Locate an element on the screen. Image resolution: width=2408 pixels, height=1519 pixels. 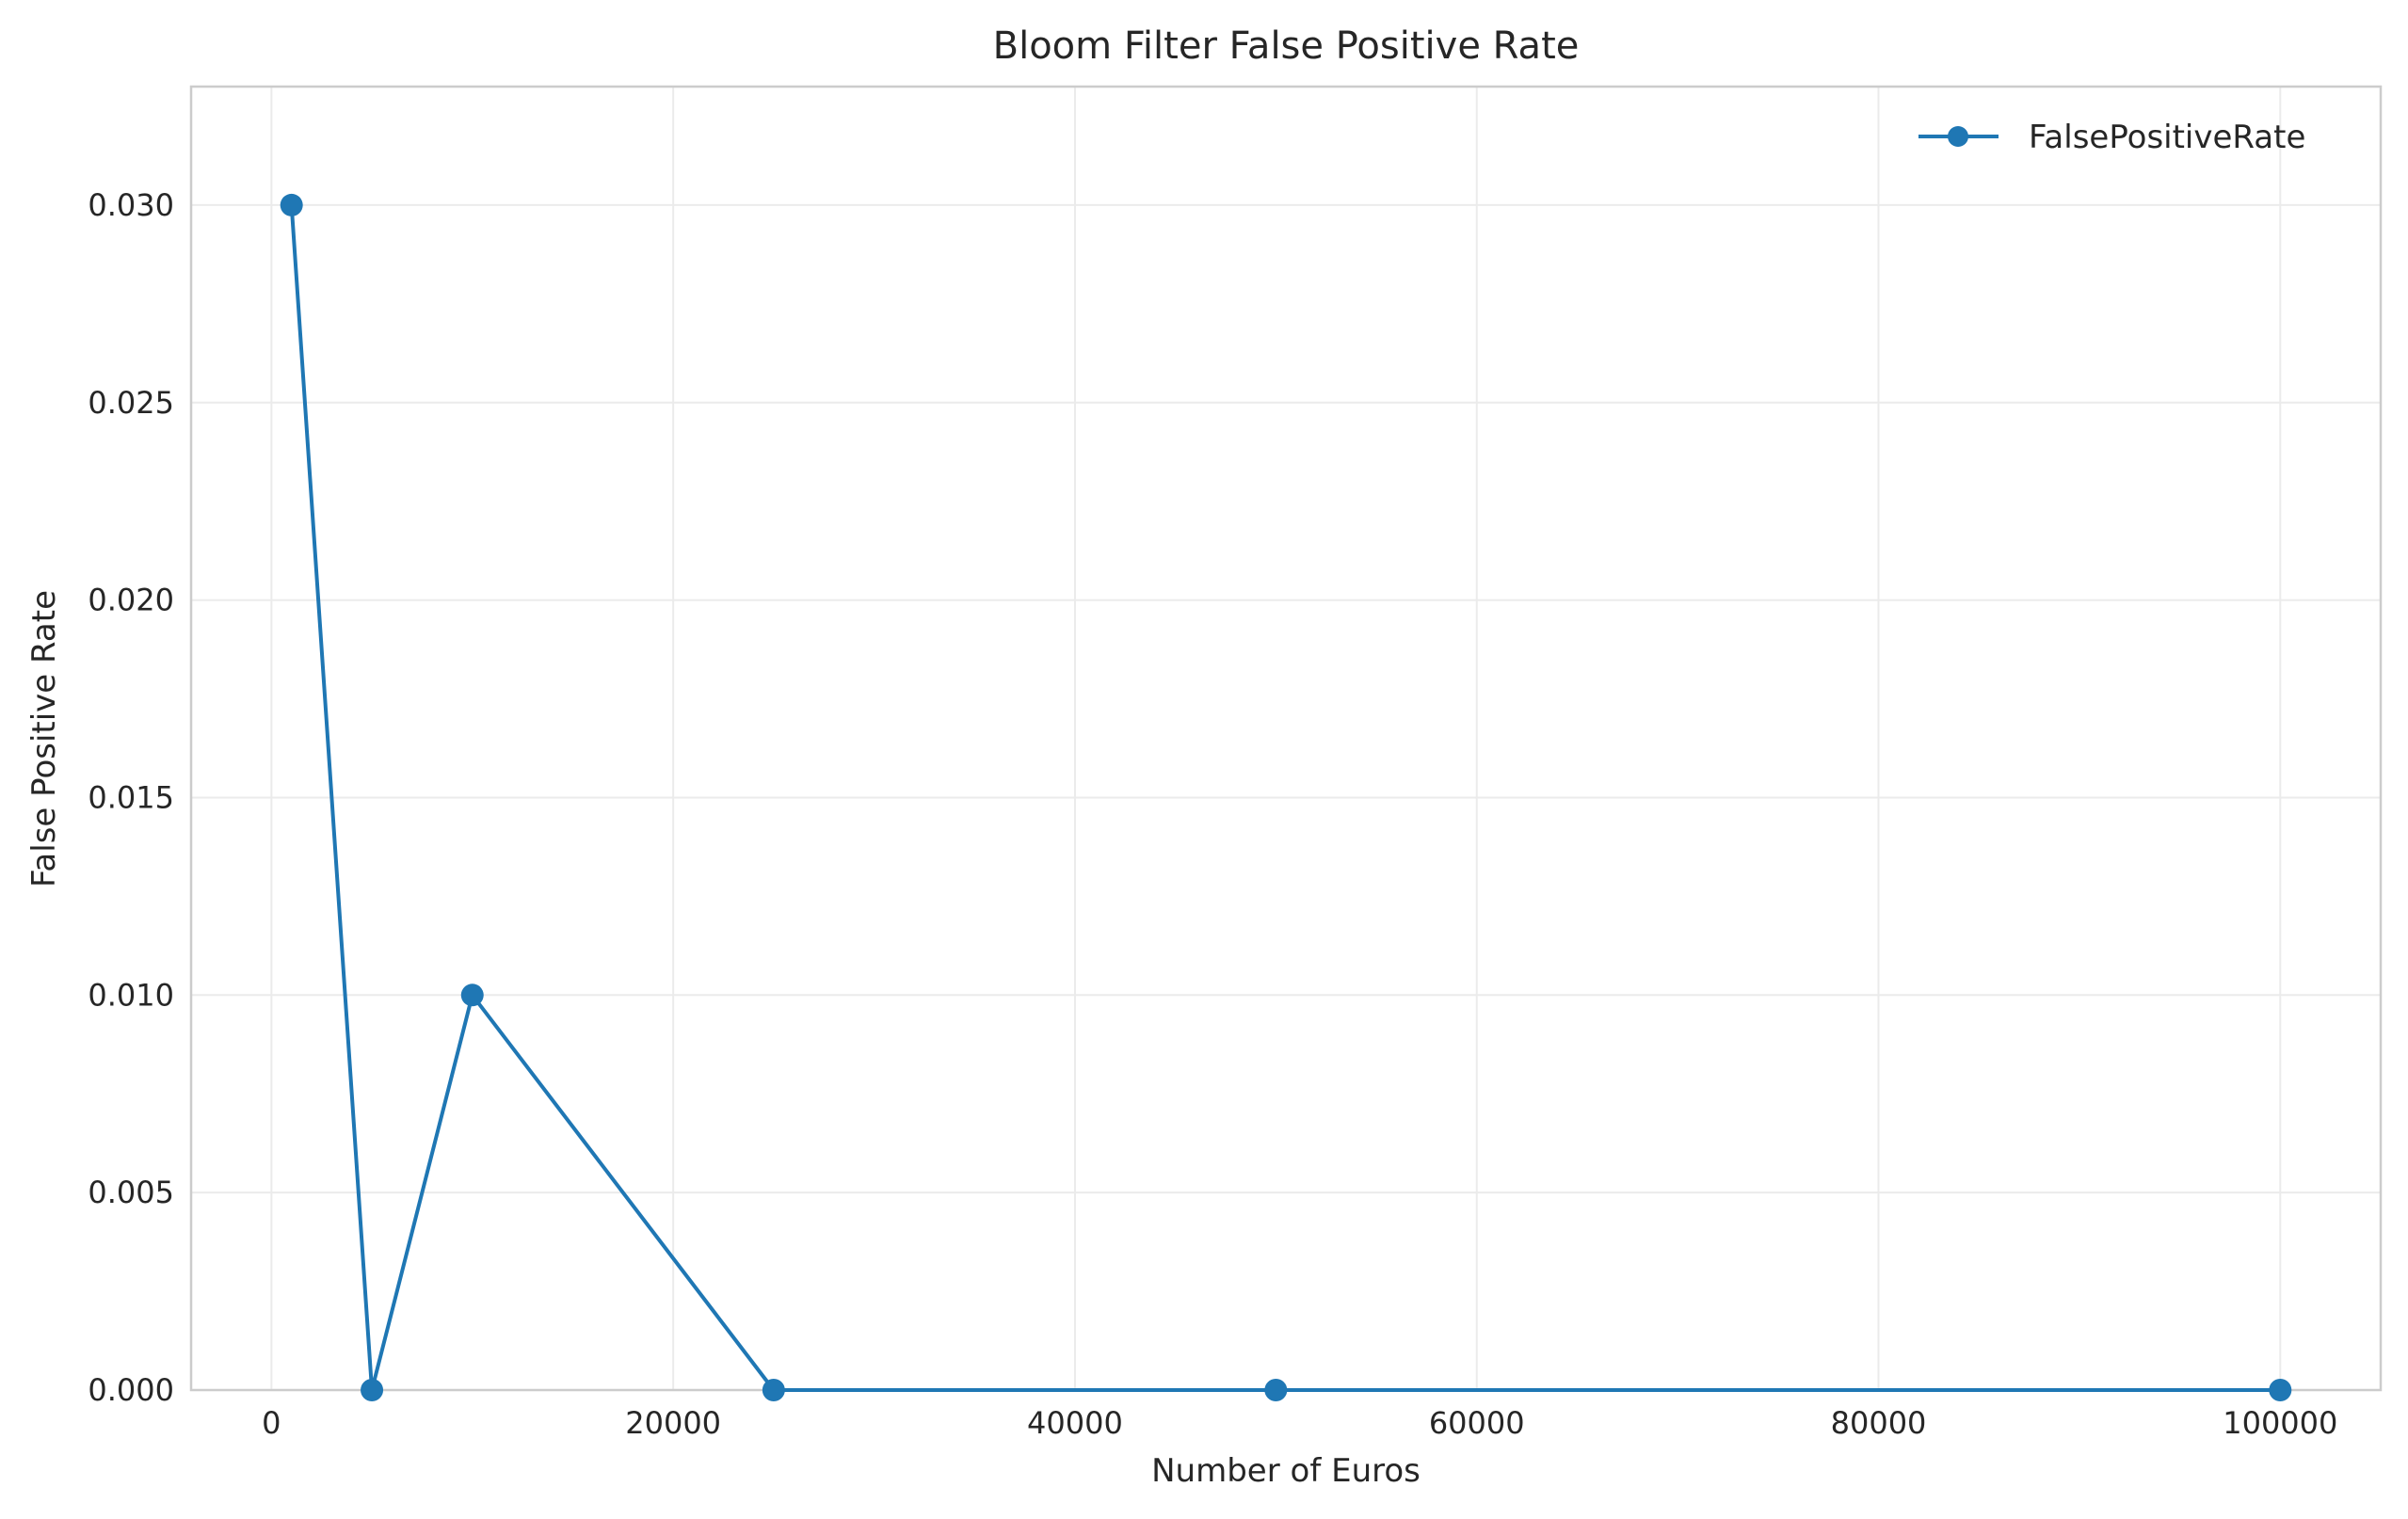
x-tick-label: 40000 is located at coordinates (1075, 1423).